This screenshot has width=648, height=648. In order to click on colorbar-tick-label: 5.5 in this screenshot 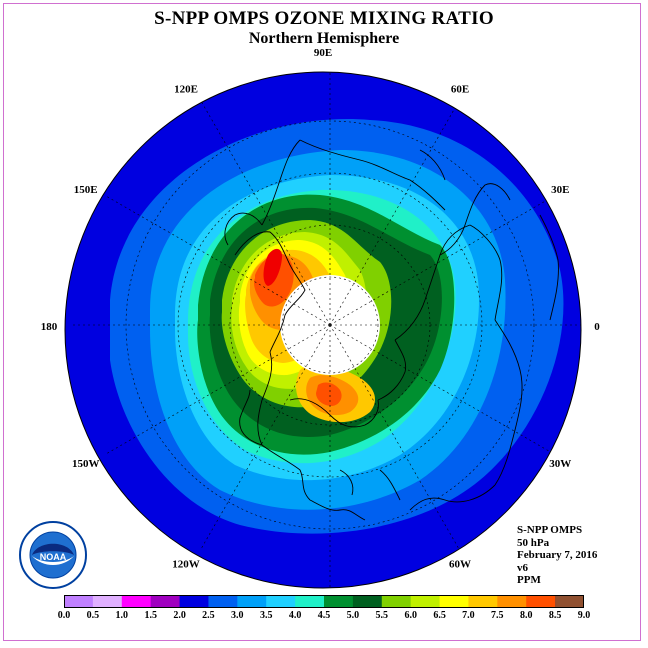, I will do `click(382, 615)`.